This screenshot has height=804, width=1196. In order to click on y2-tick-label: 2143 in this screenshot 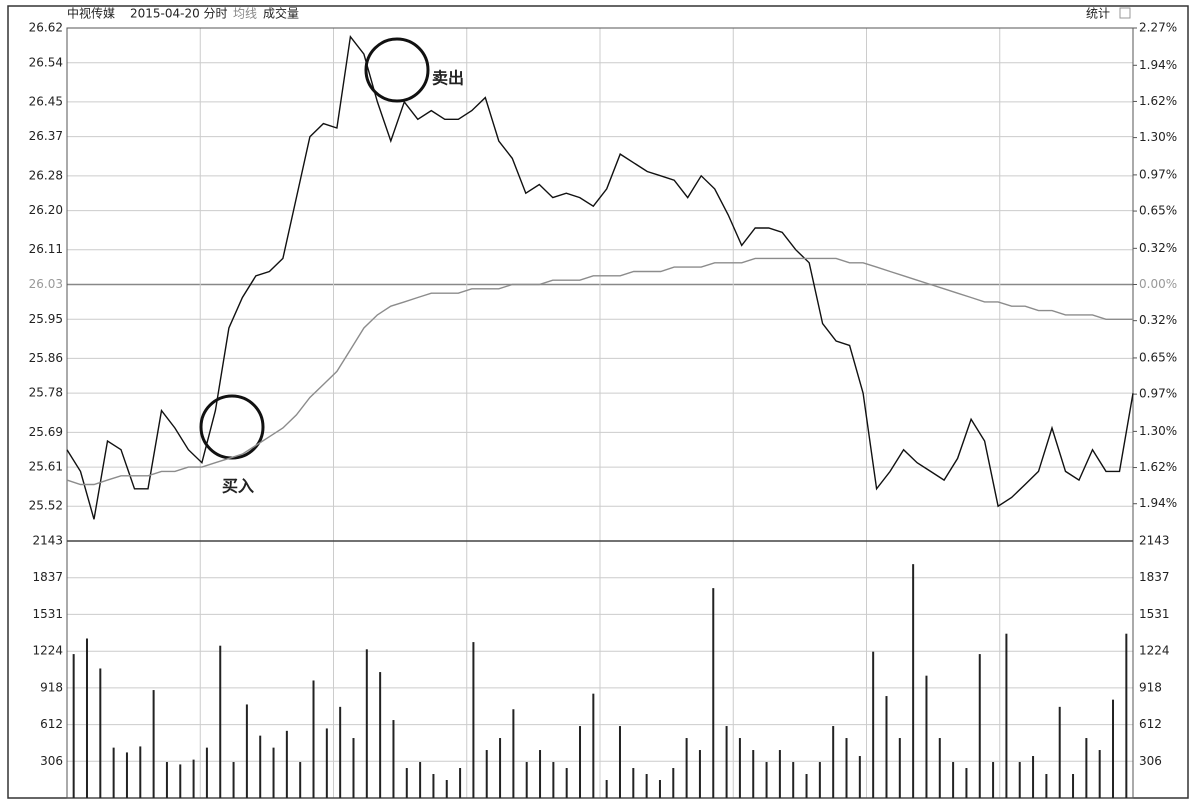, I will do `click(1154, 541)`.